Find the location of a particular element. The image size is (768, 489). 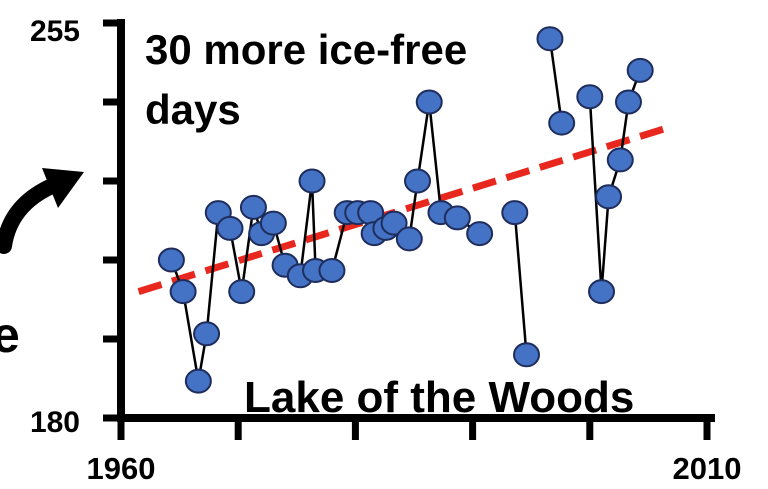

curved-arrow-icon is located at coordinates (30, 216).